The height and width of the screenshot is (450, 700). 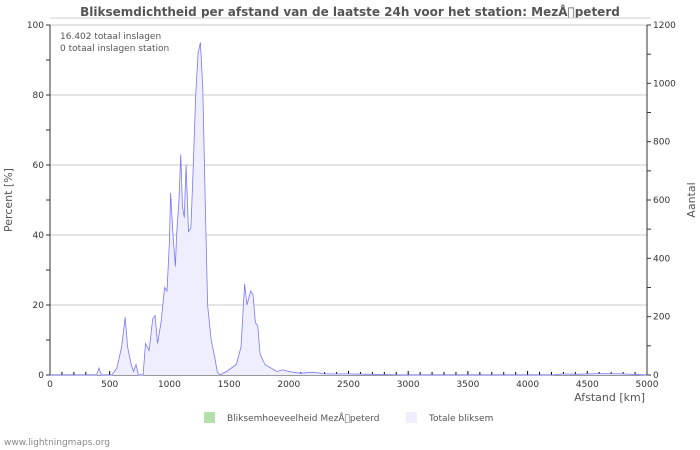 I want to click on y-right-tick-label: 200, so click(x=661, y=318).